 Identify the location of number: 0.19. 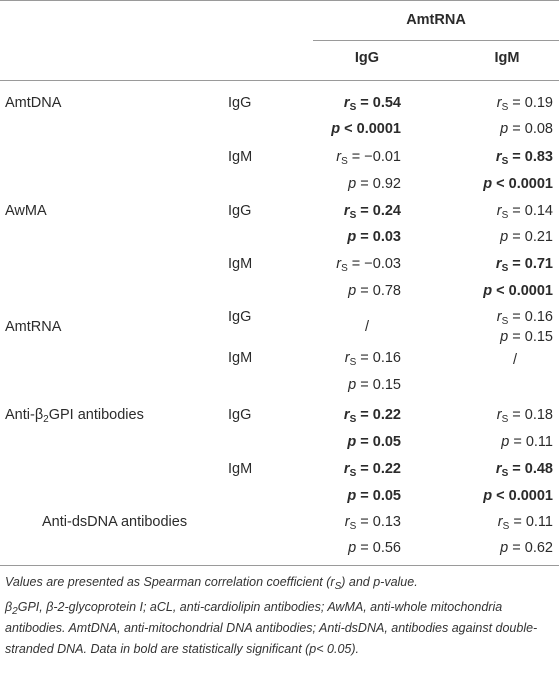
(538, 103).